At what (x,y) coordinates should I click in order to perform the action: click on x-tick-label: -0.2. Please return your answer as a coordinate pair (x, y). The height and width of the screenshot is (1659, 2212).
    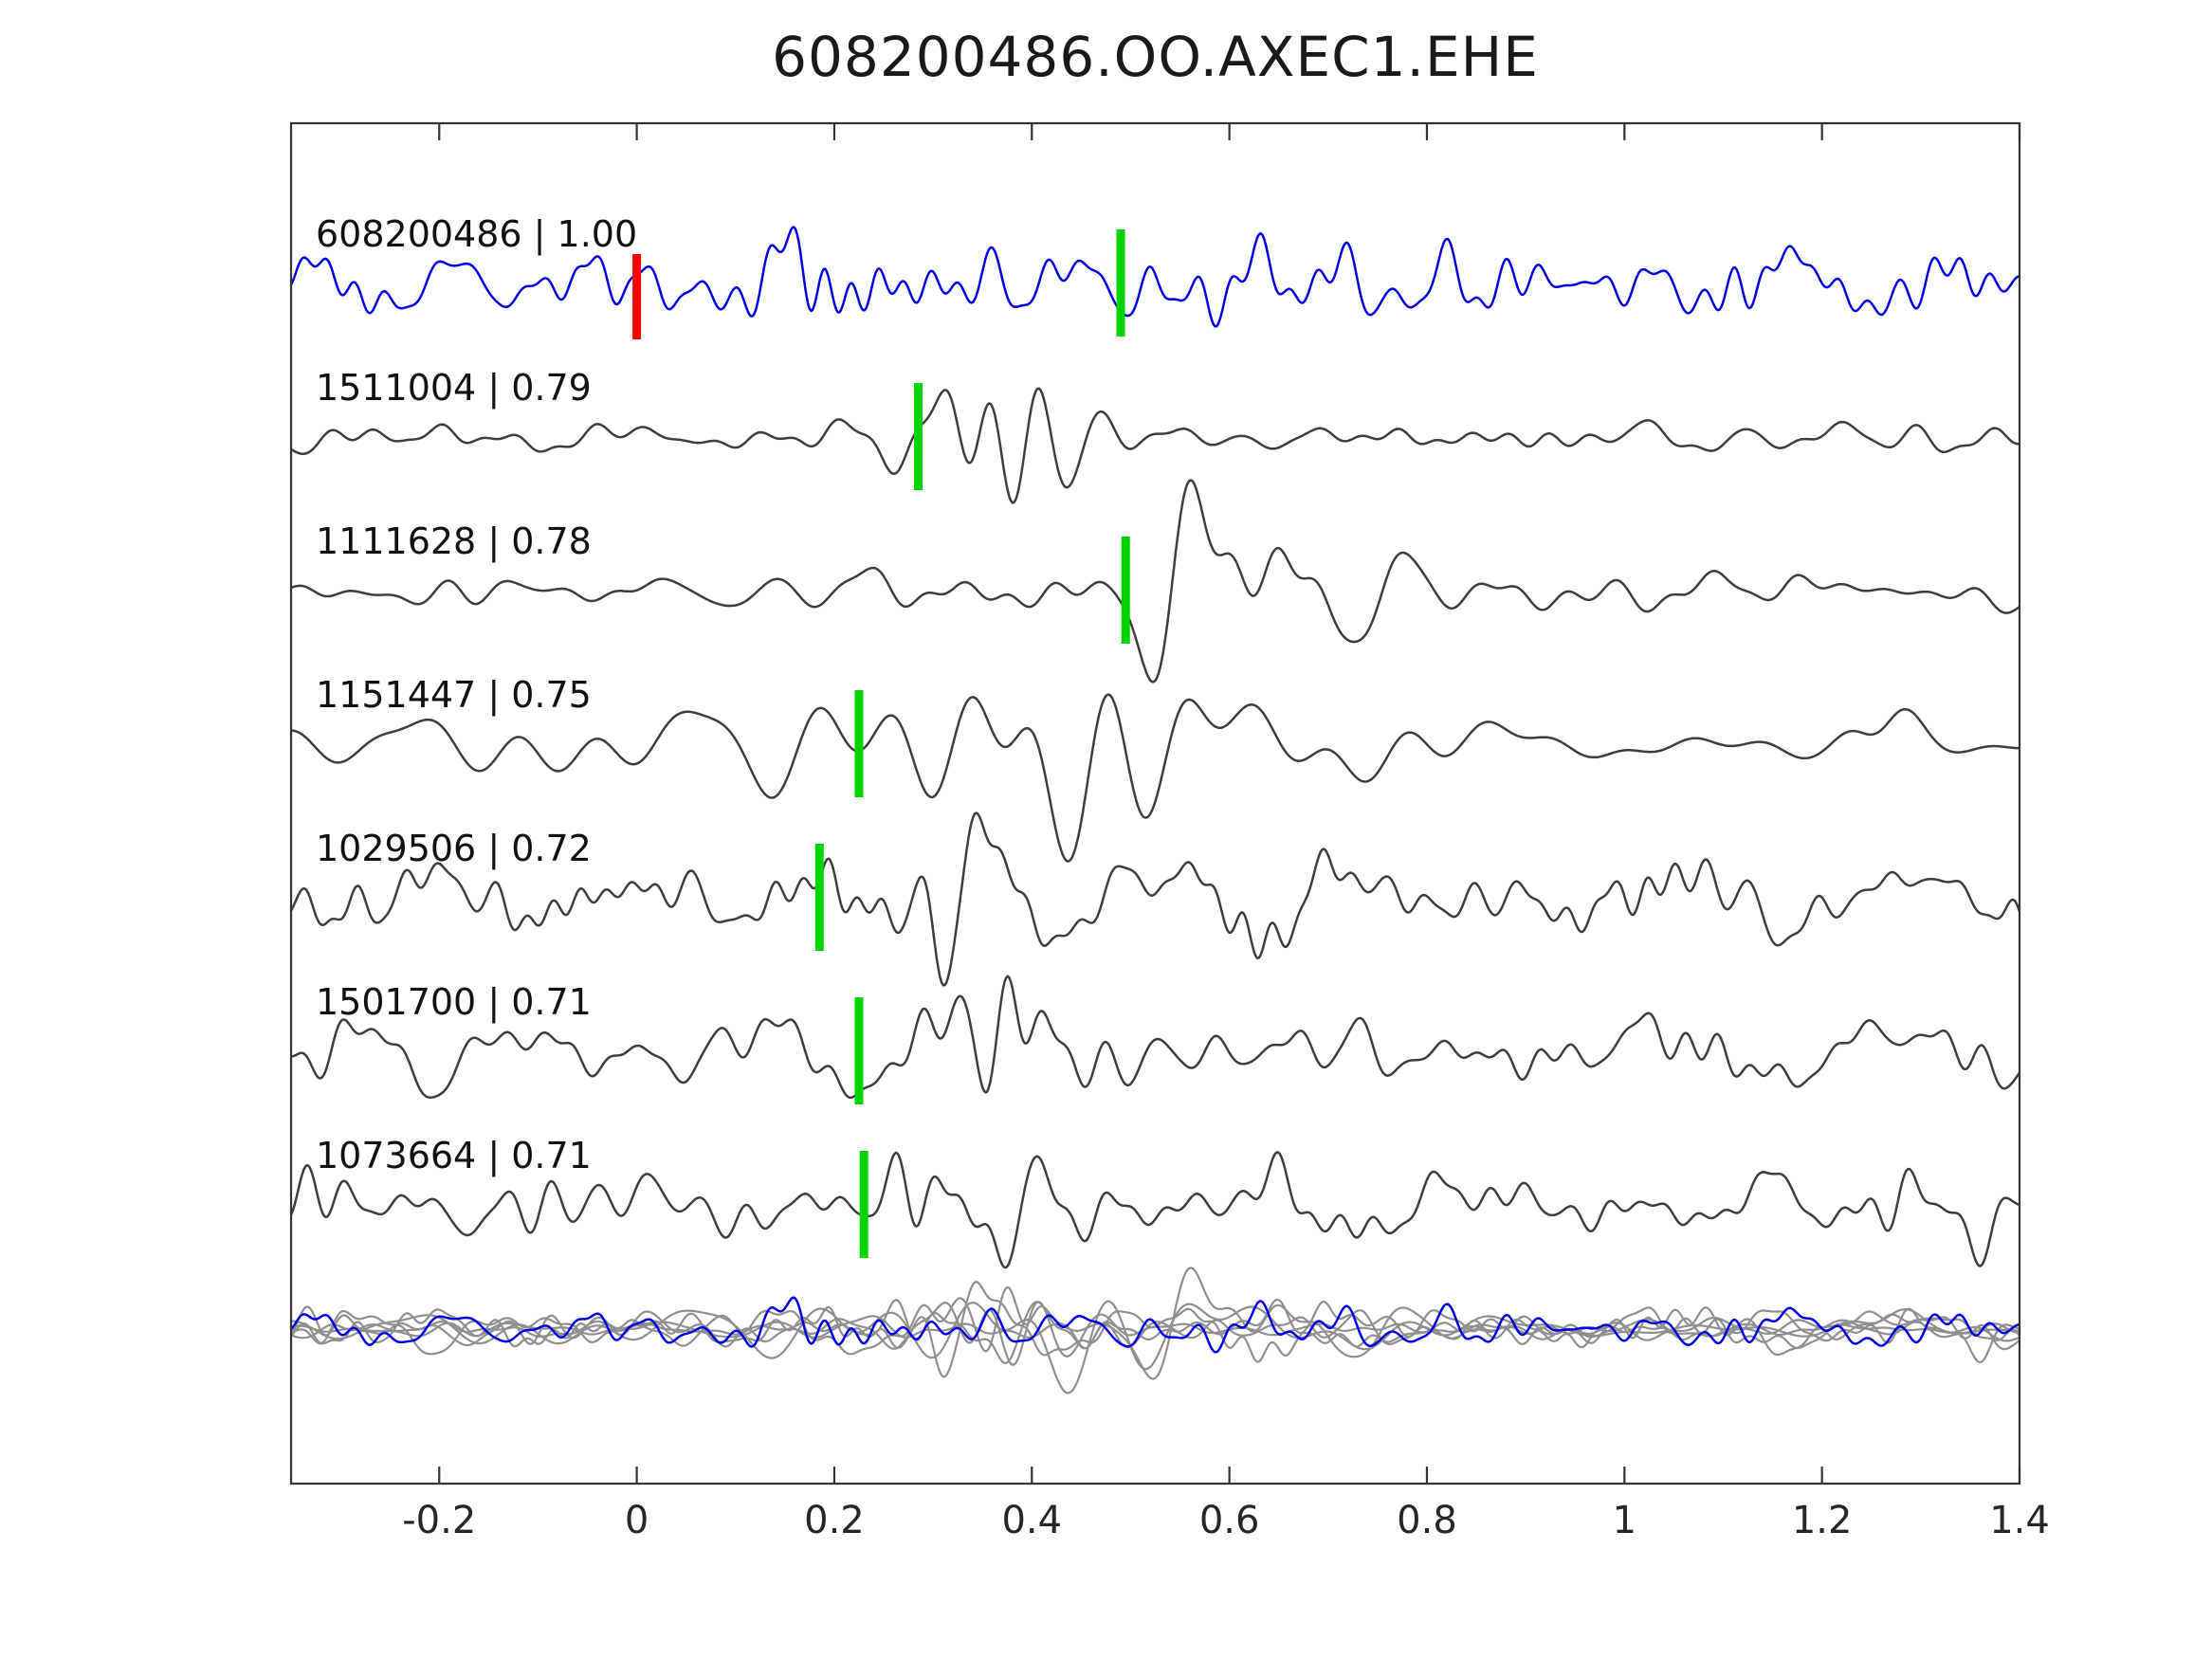
    Looking at the image, I should click on (439, 1520).